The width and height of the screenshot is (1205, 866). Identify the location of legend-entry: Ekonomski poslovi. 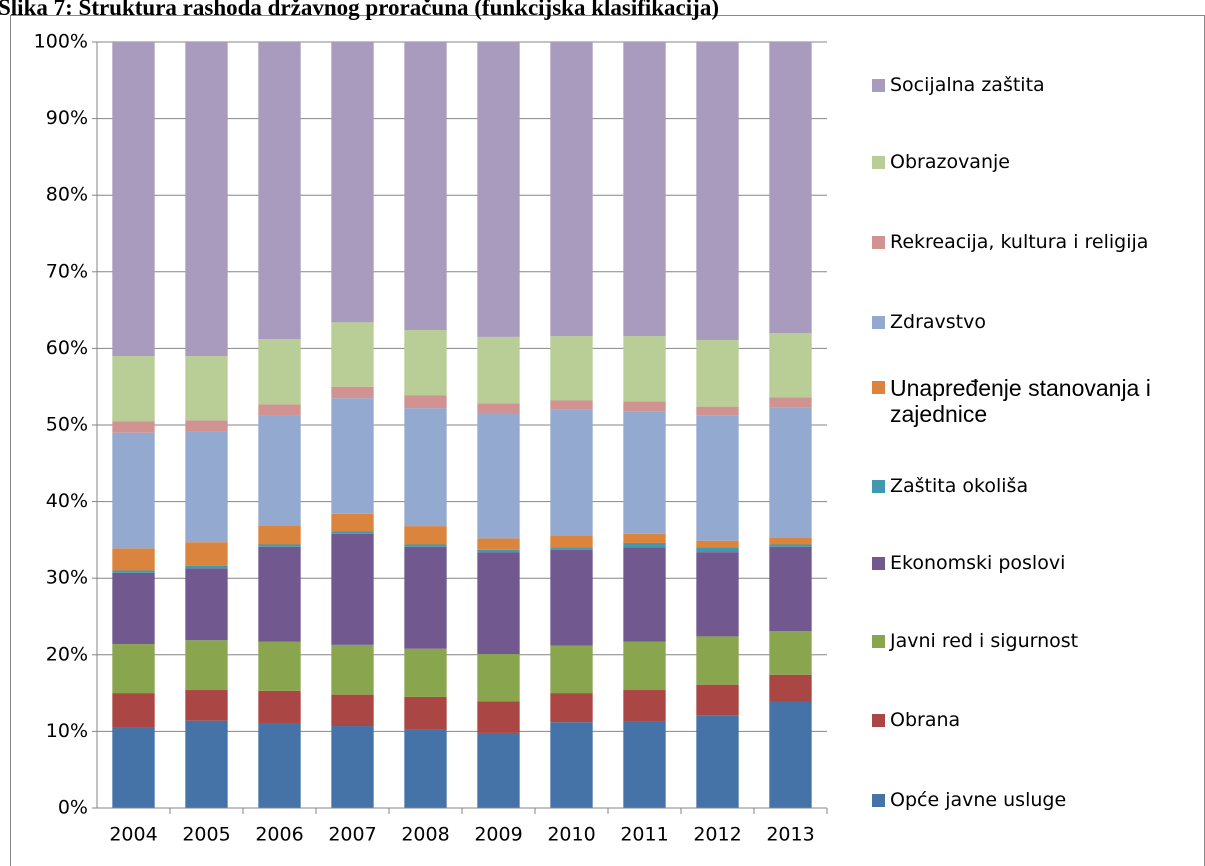
(1037, 563).